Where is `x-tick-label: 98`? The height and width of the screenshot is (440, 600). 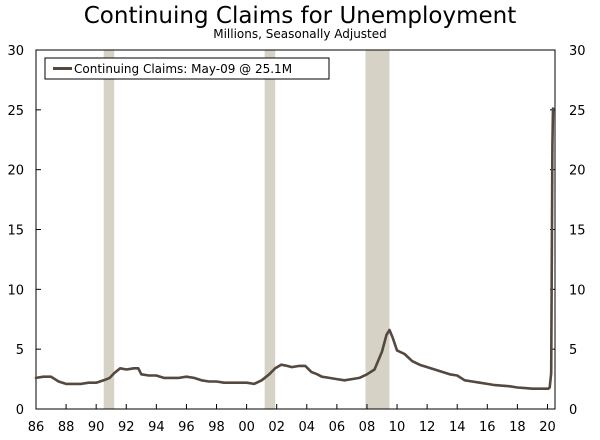
x-tick-label: 98 is located at coordinates (216, 427).